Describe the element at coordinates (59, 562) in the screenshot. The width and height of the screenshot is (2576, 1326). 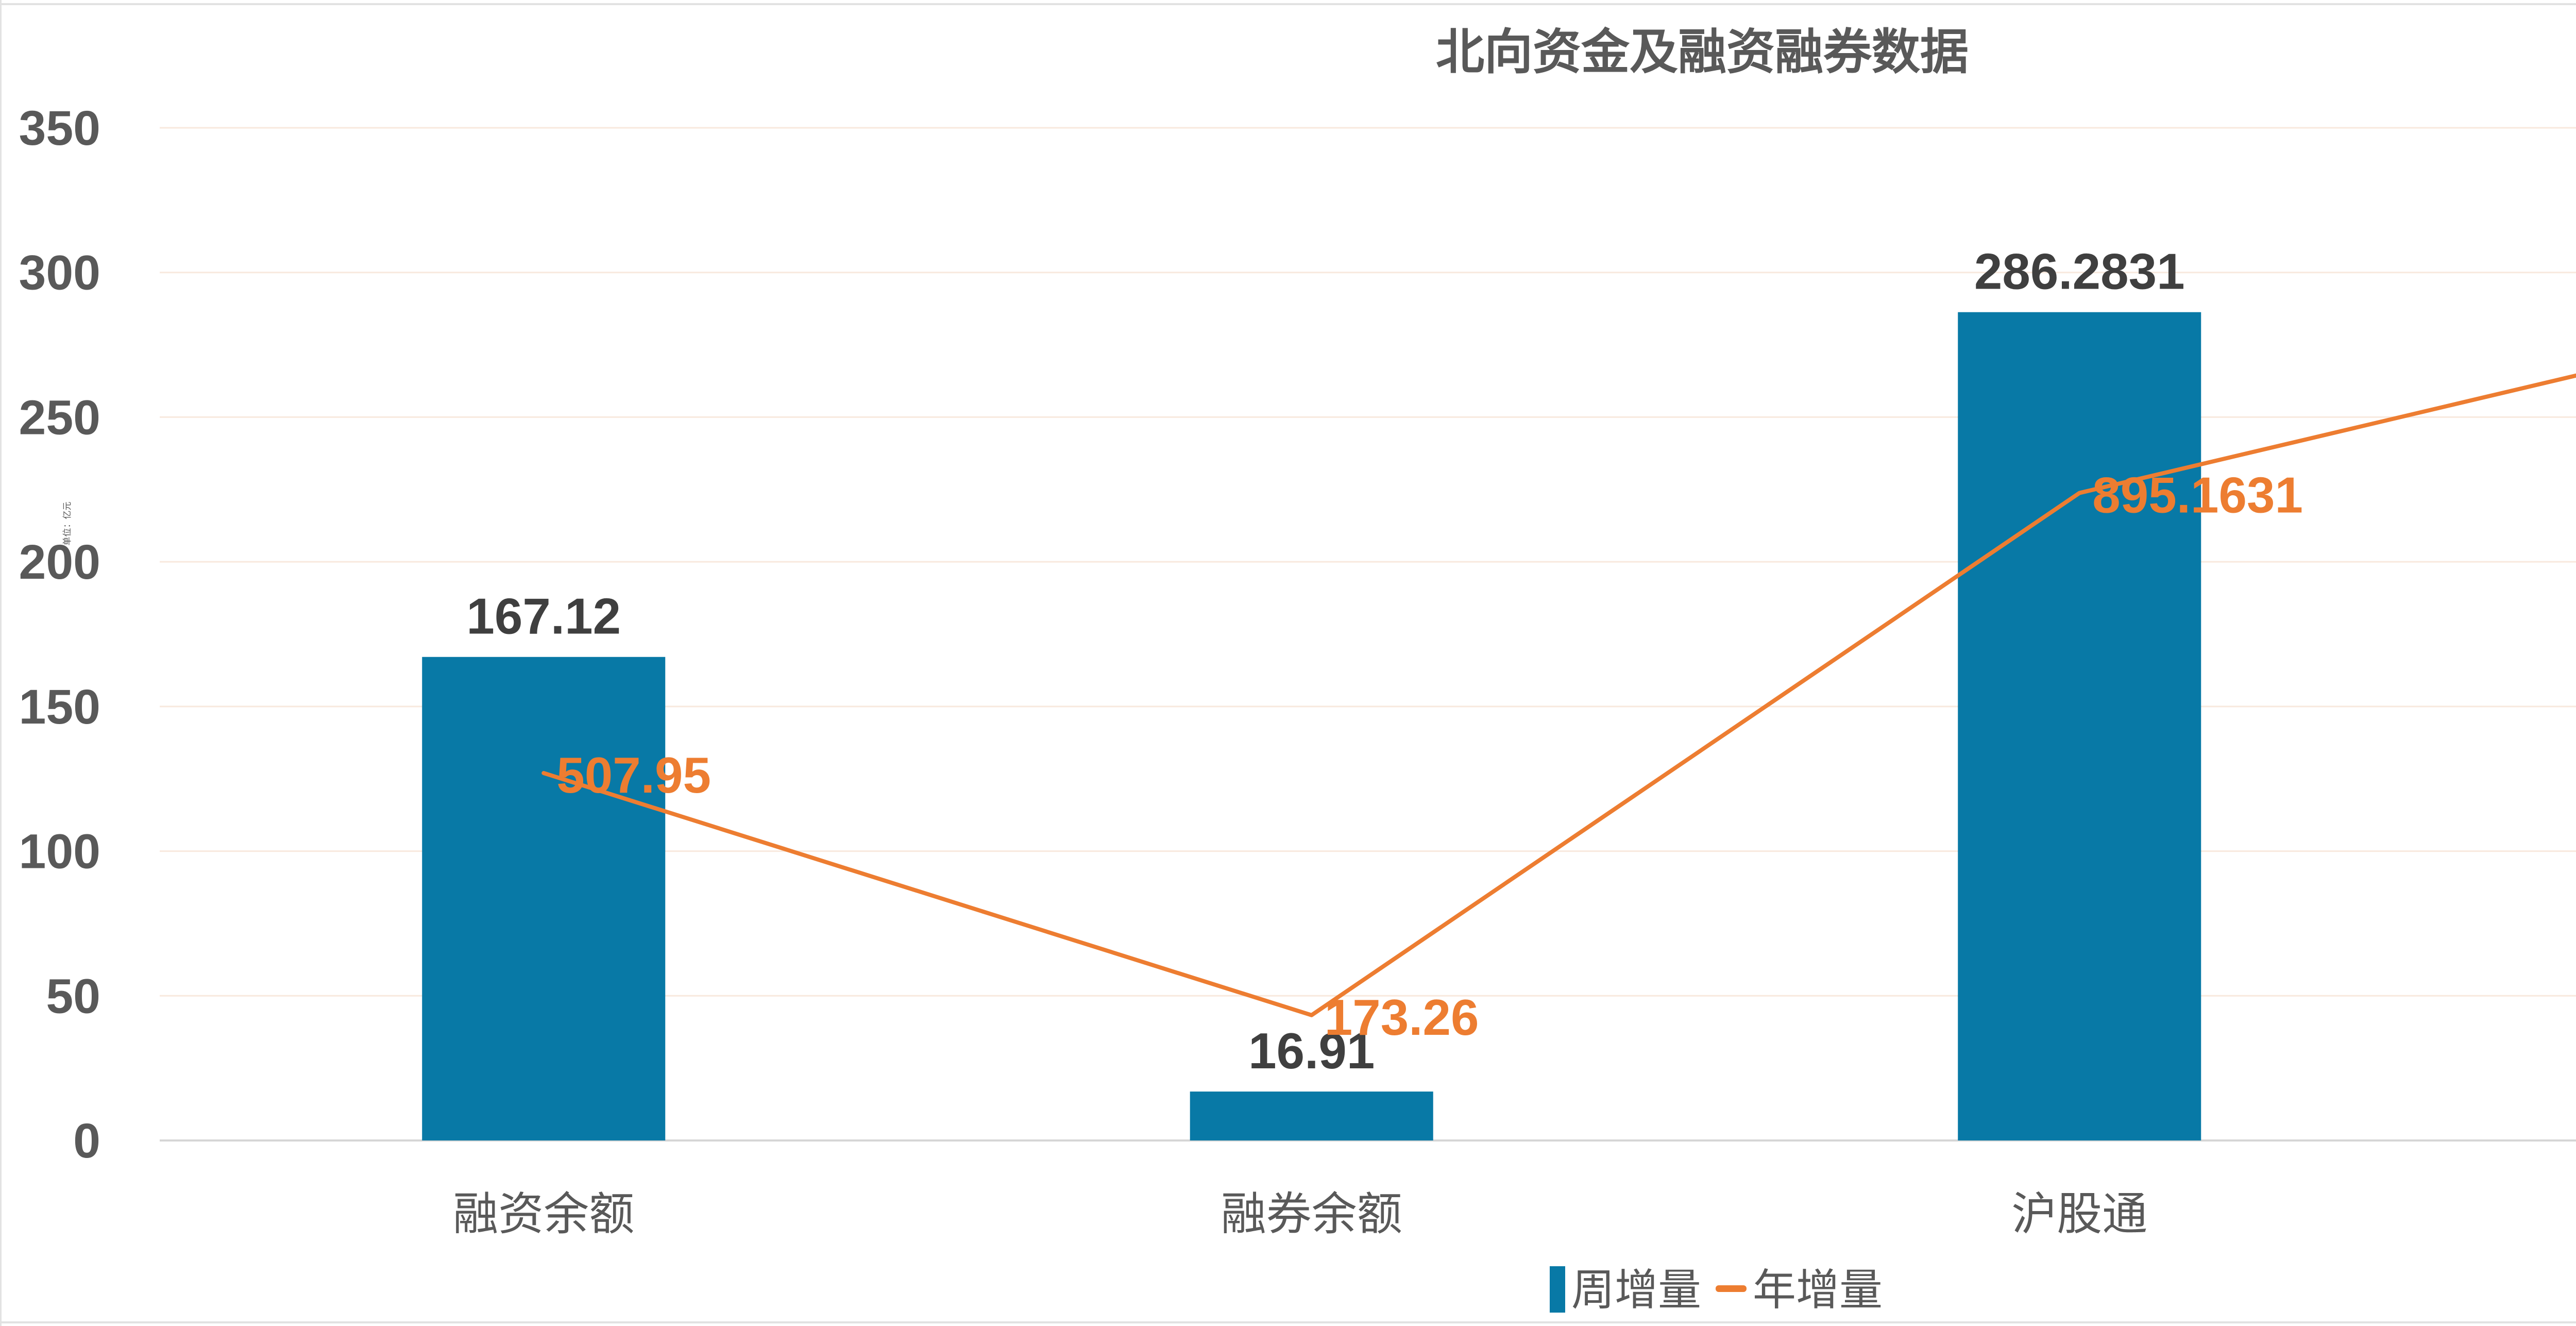
I see `left-axis-tick: 200` at that location.